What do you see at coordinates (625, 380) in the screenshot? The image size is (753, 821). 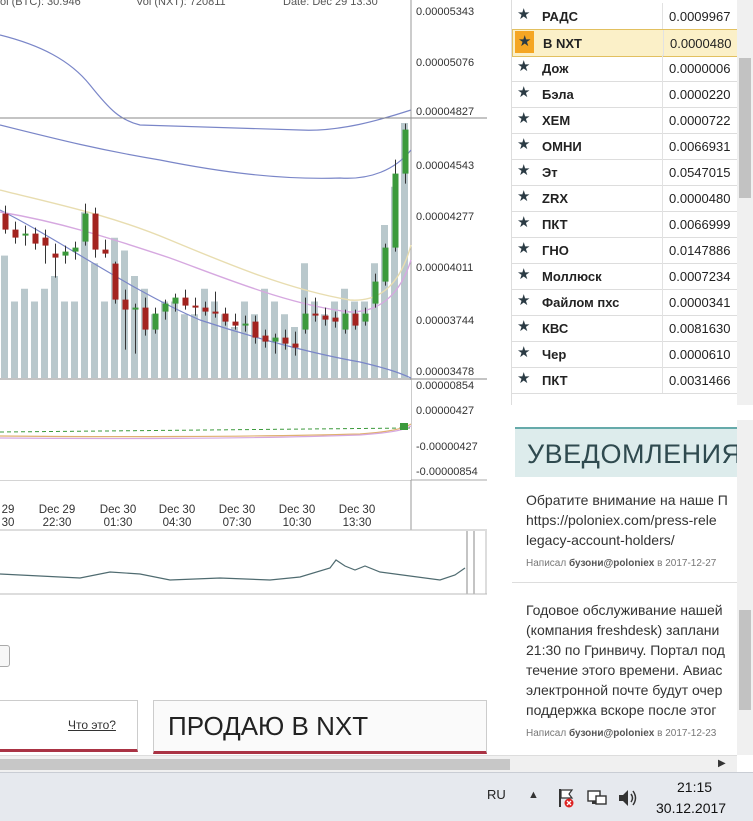 I see `market-row: ★ ПКТ 0.0031466` at bounding box center [625, 380].